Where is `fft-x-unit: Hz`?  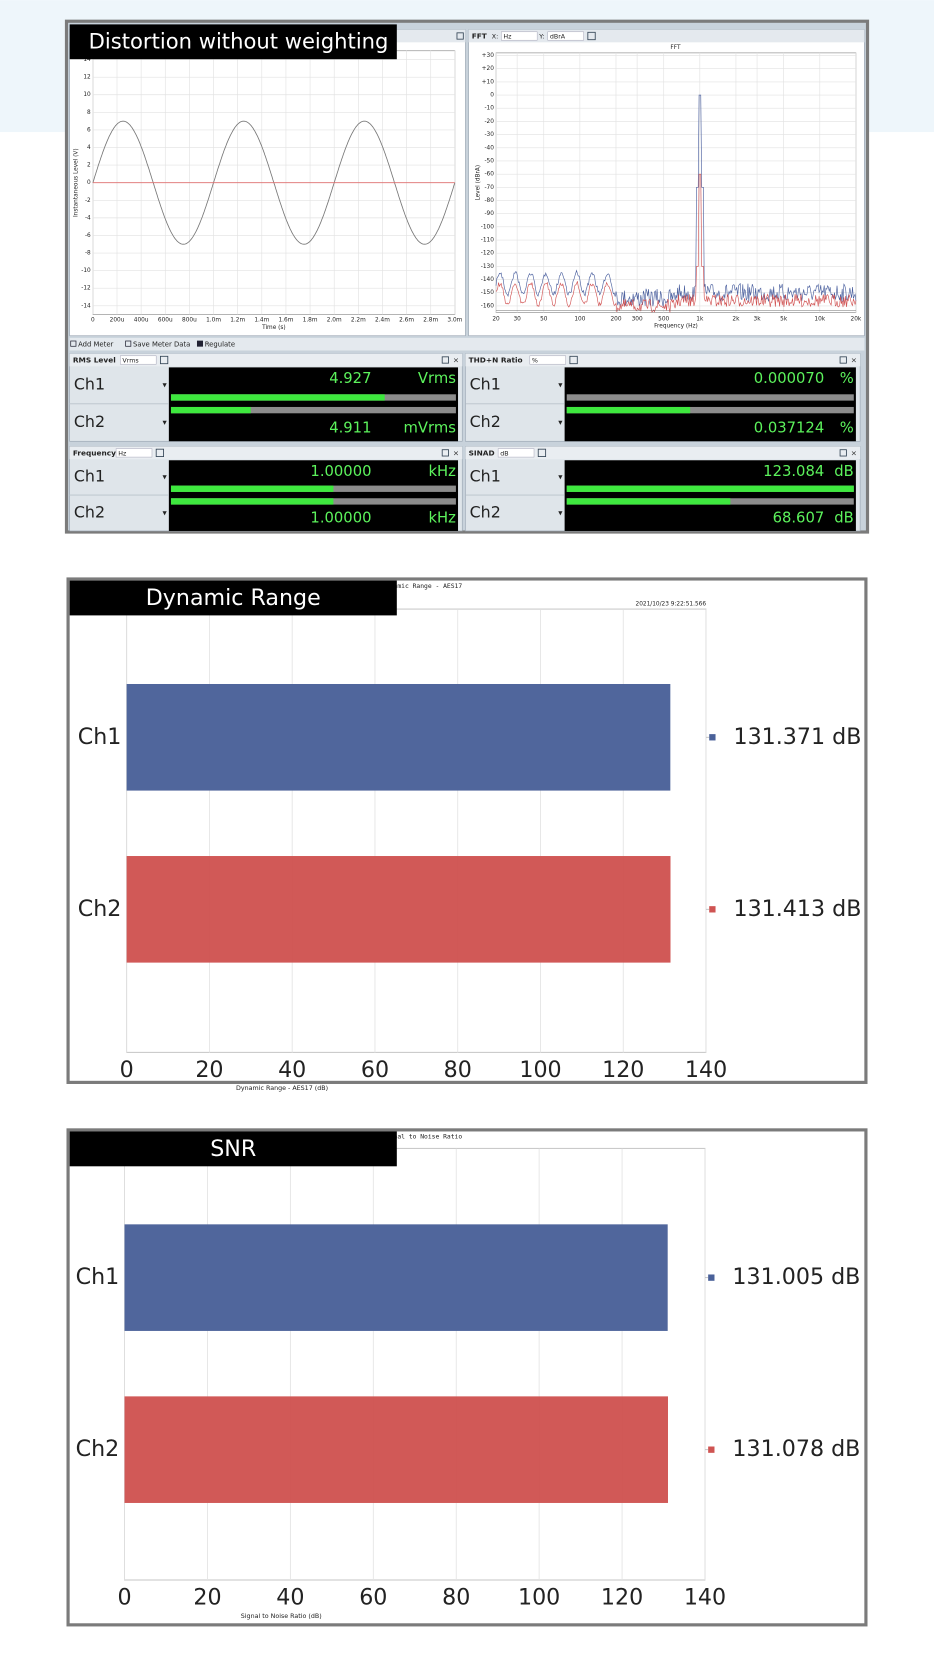 fft-x-unit: Hz is located at coordinates (507, 37).